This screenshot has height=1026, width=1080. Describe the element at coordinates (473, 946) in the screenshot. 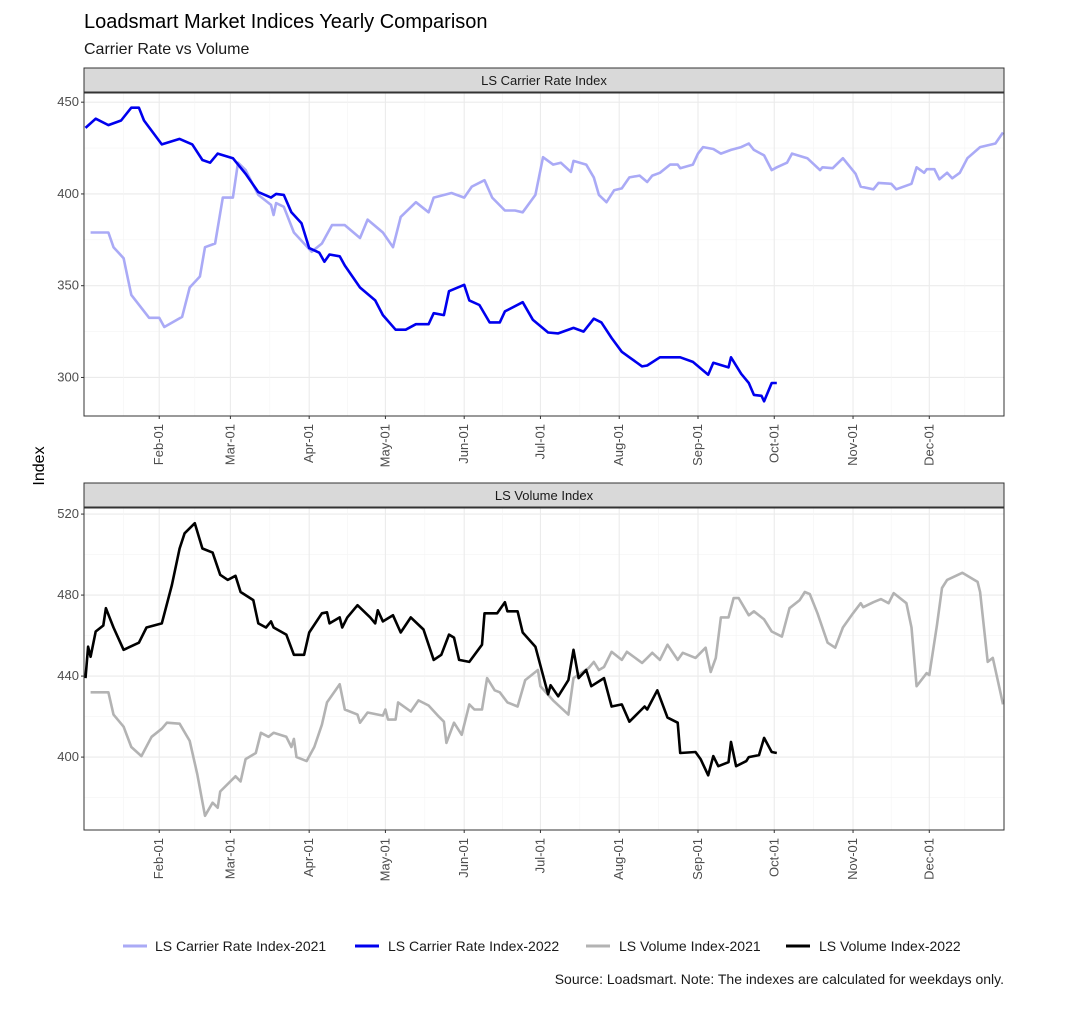

I see `legend-label: LS Carrier Rate Index-2022` at that location.